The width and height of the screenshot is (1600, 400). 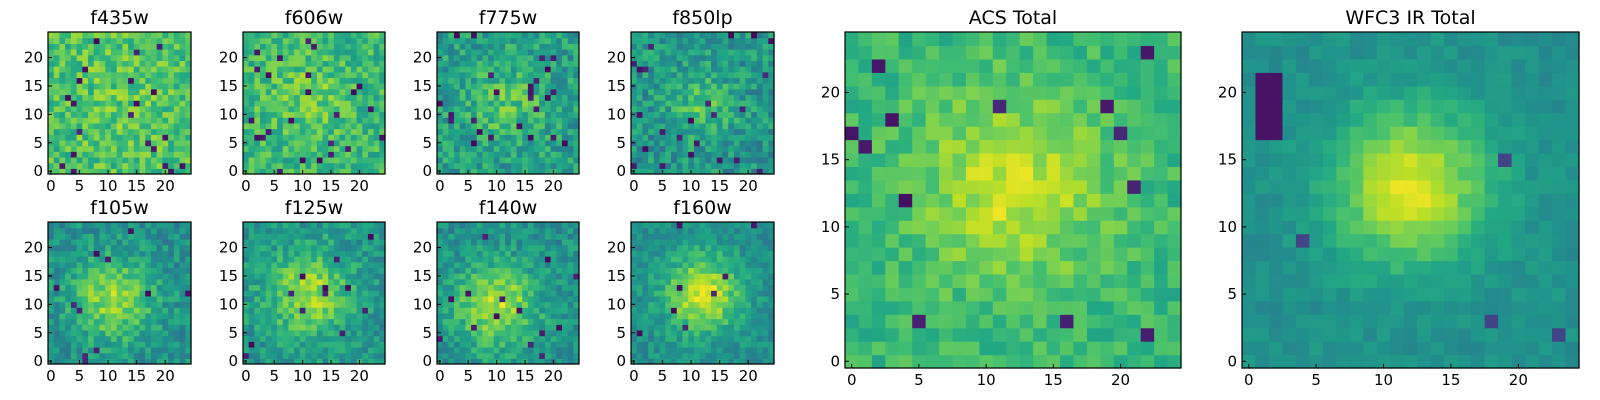 What do you see at coordinates (119, 293) in the screenshot?
I see `axes-frame` at bounding box center [119, 293].